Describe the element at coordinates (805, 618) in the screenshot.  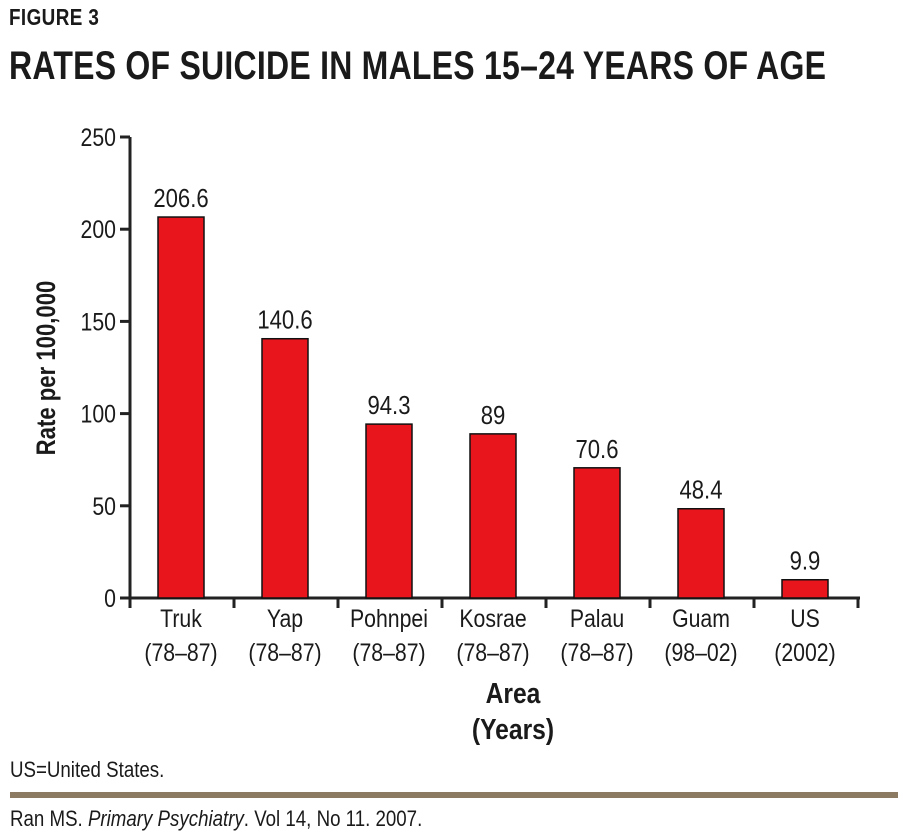
I see `x-tick-label: US` at that location.